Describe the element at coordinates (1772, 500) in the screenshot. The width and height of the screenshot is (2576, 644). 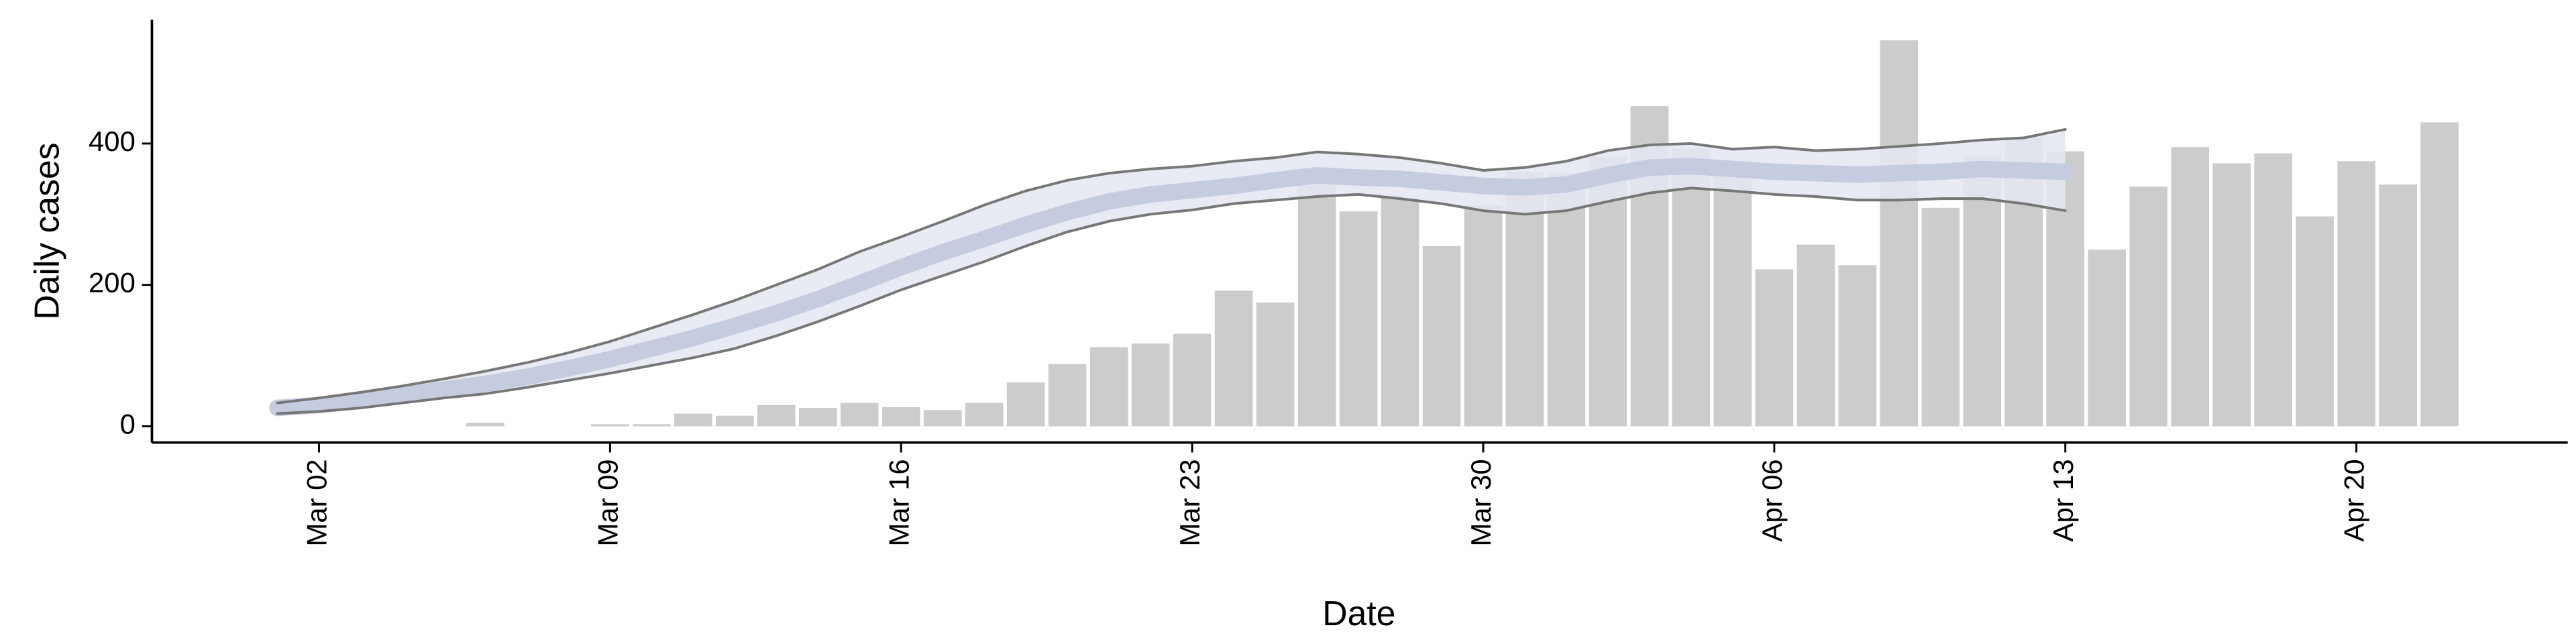
I see `x-tick-label: Apr 06` at that location.